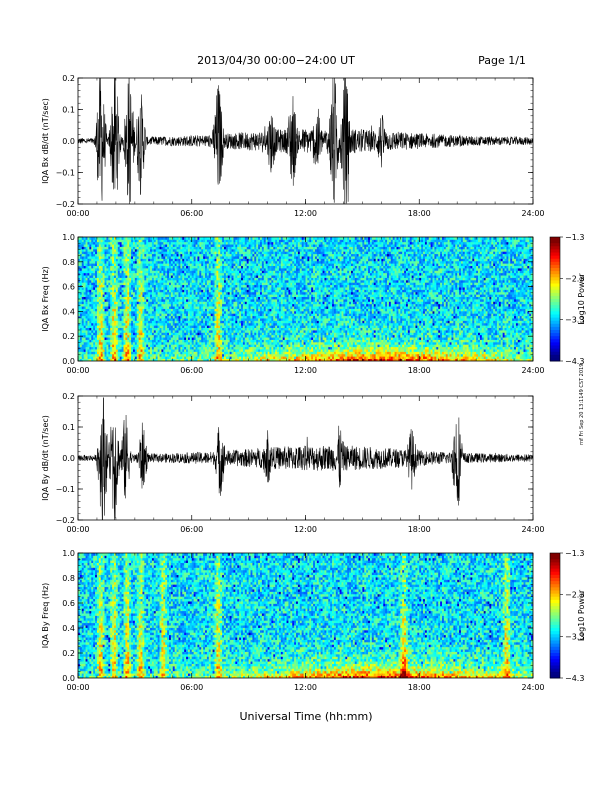 Image resolution: width=612 pixels, height=792 pixels. What do you see at coordinates (45, 141) in the screenshot?
I see `y-axis-label: IQA Bx dB/dt (nT/sec)` at bounding box center [45, 141].